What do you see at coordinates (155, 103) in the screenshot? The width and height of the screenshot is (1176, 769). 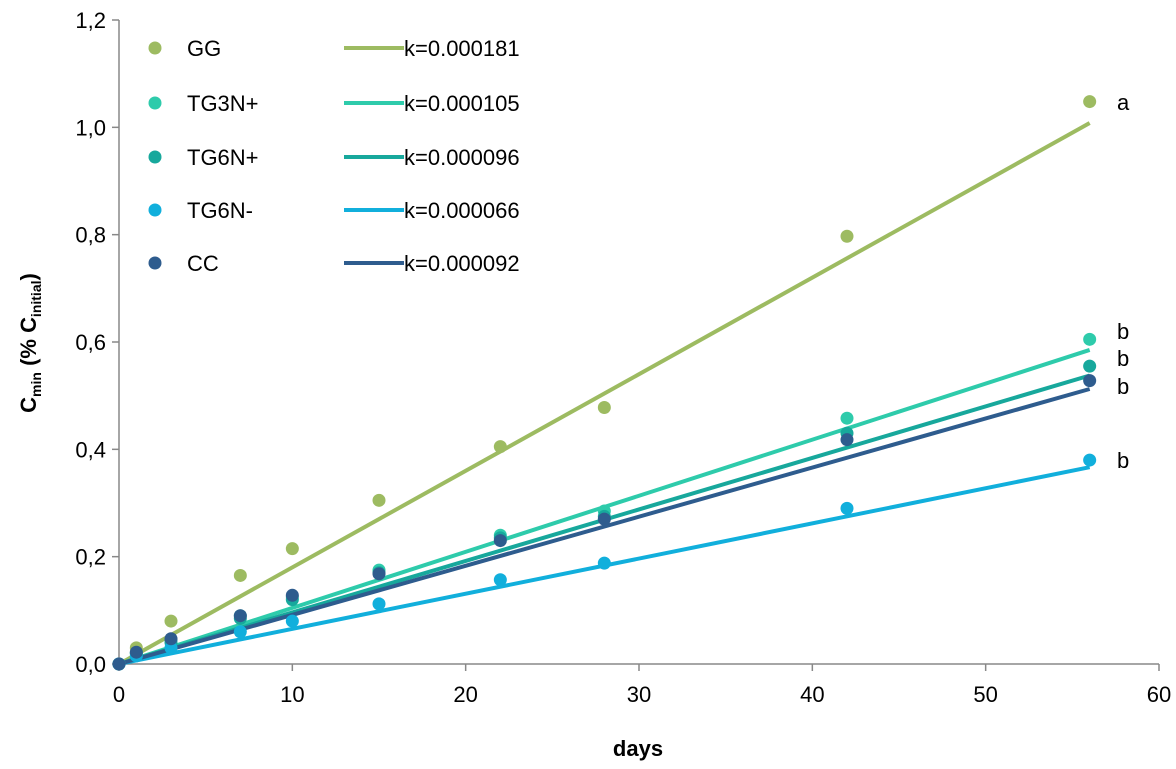 I see `legend-marker-tg3n` at bounding box center [155, 103].